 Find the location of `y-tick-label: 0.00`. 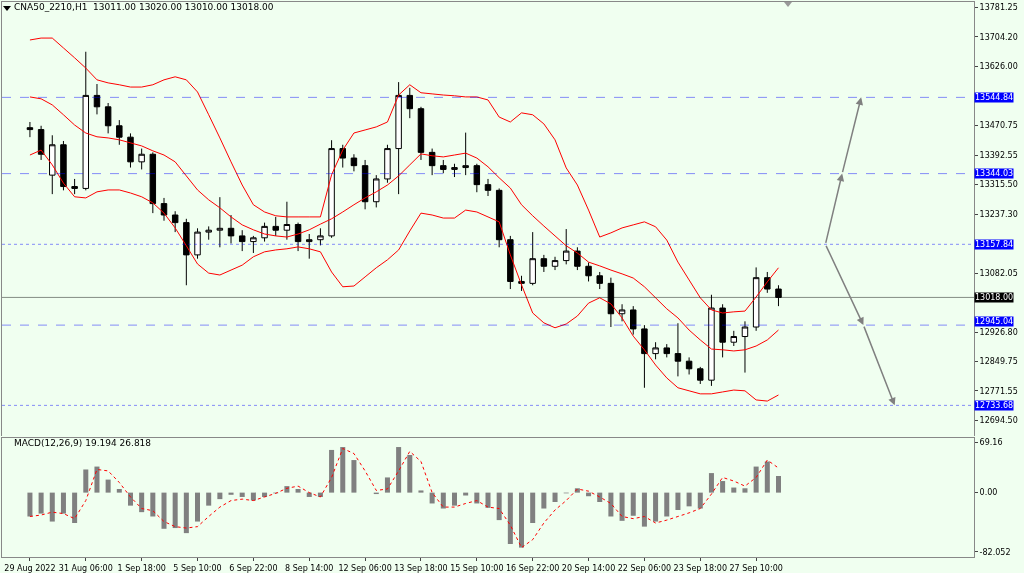

y-tick-label: 0.00 is located at coordinates (988, 493).